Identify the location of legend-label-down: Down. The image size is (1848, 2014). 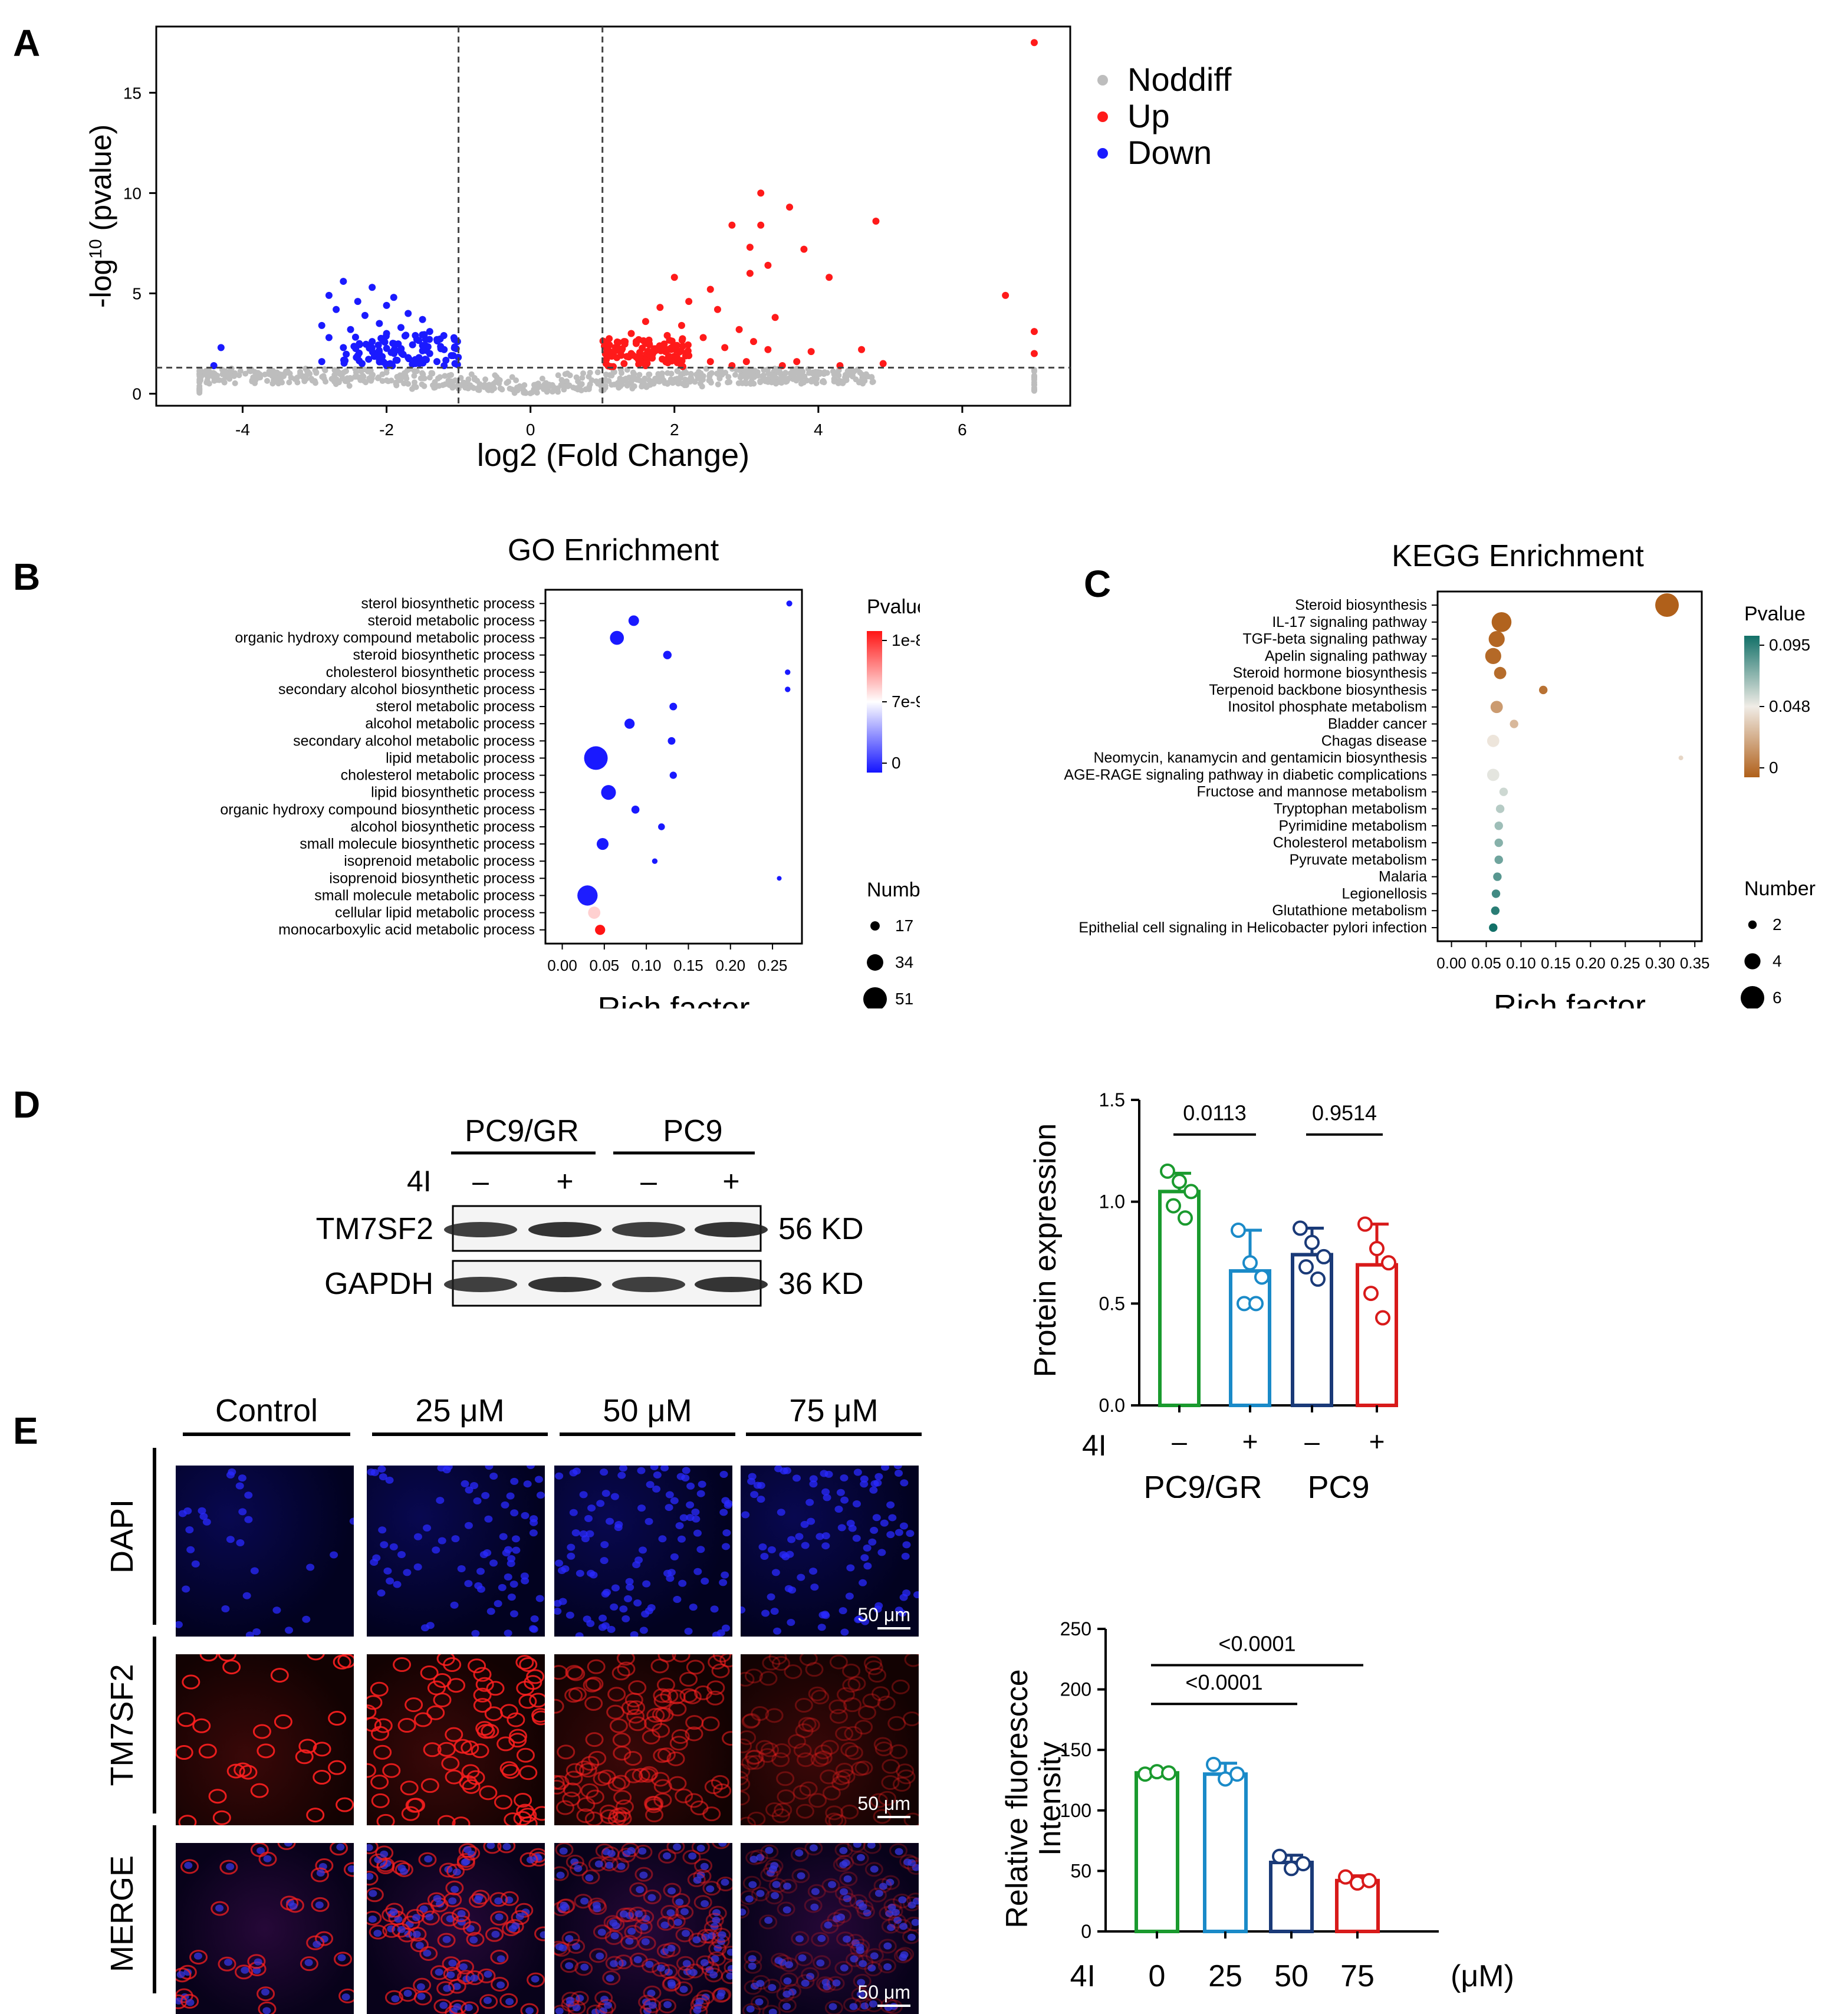
(1169, 152).